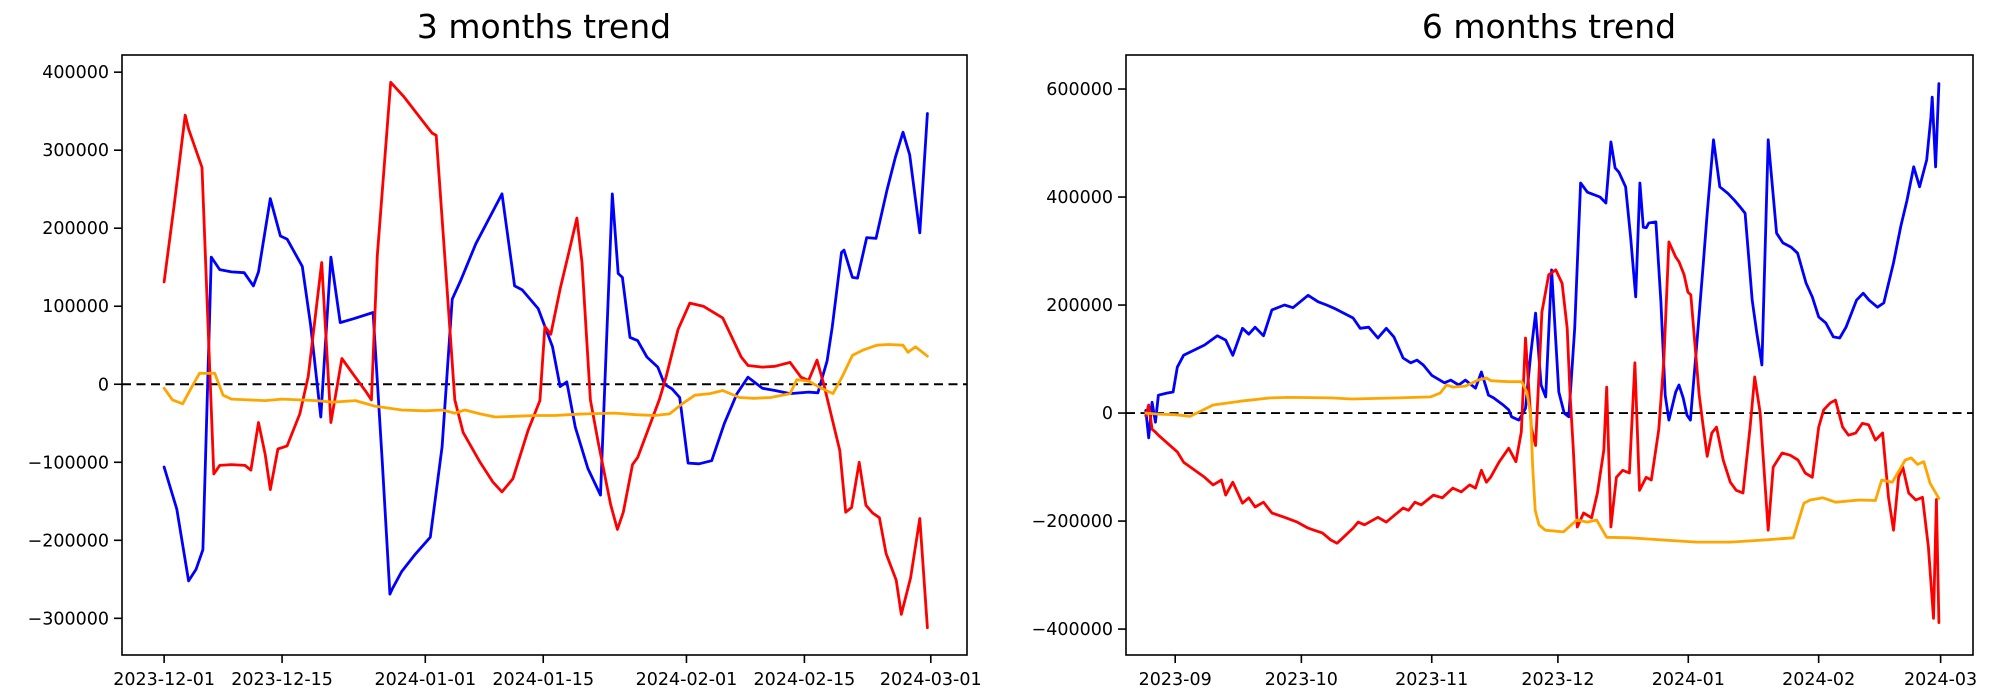 The image size is (2000, 700). What do you see at coordinates (1940, 680) in the screenshot?
I see `x-tick-label: 2024-03` at bounding box center [1940, 680].